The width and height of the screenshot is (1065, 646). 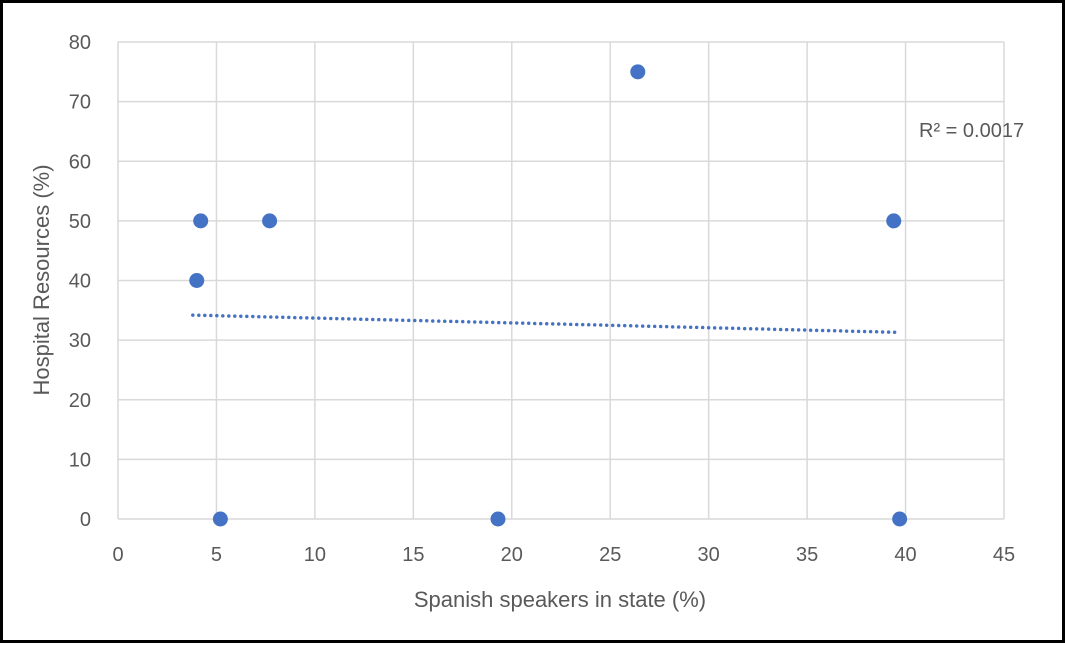 What do you see at coordinates (80, 43) in the screenshot?
I see `y-tick-label: 80` at bounding box center [80, 43].